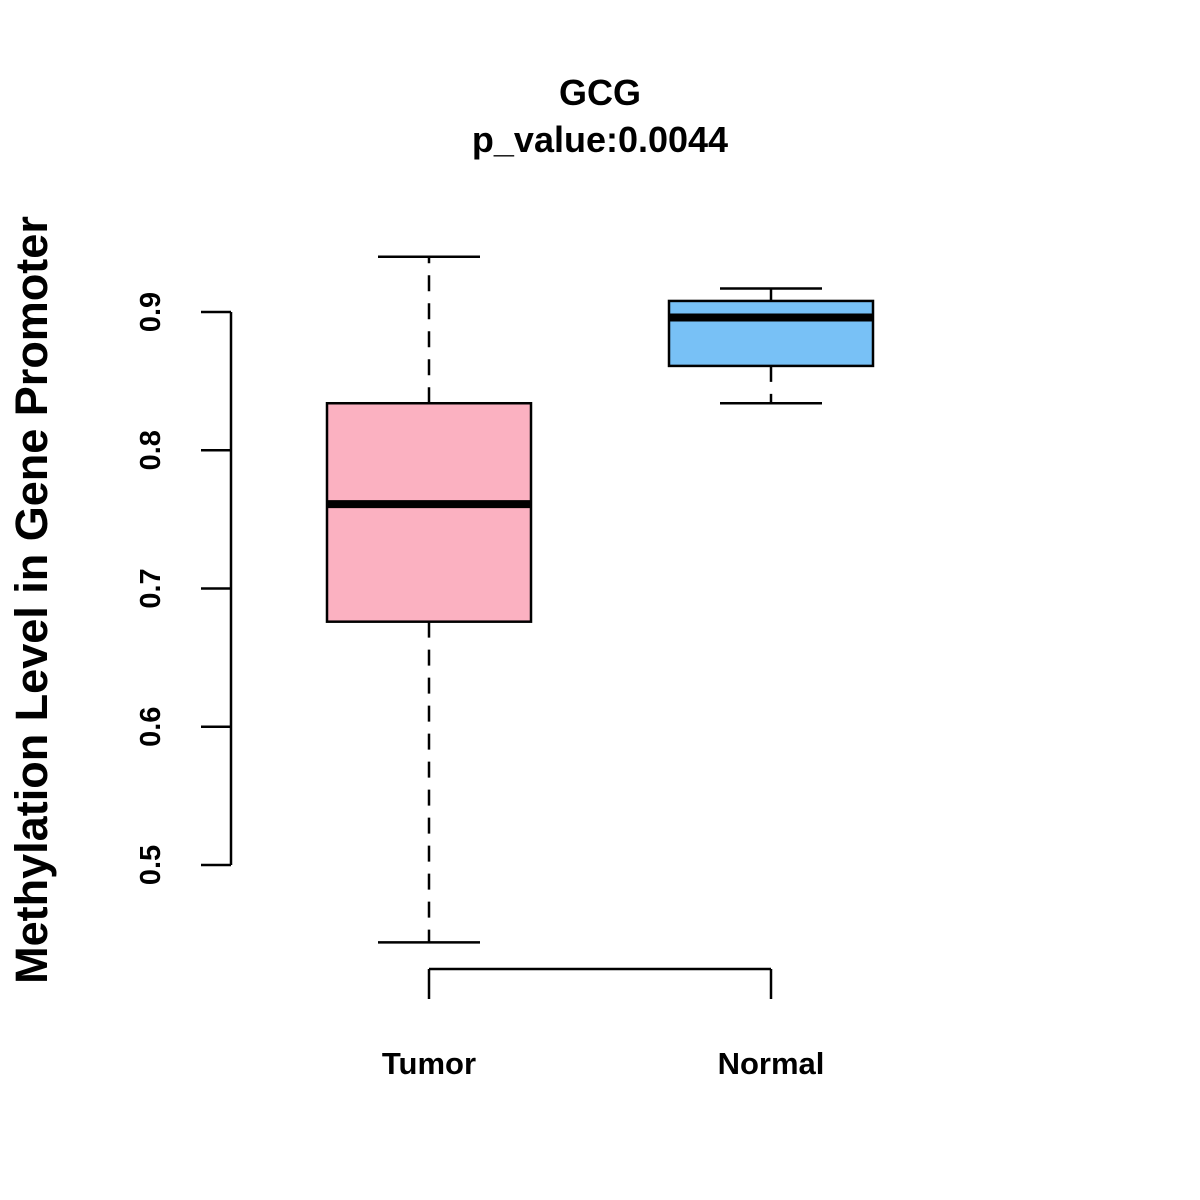 This screenshot has height=1200, width=1200. I want to click on y-tick-label: 0.9, so click(151, 312).